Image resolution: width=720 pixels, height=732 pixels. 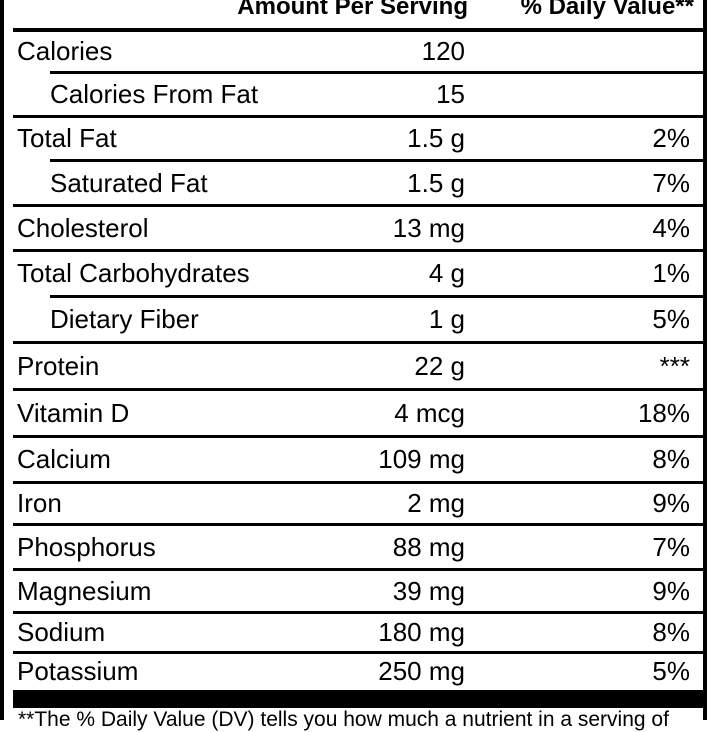 I want to click on nutrient-row: Dietary Fiber 1 g 5%, so click(x=360, y=318).